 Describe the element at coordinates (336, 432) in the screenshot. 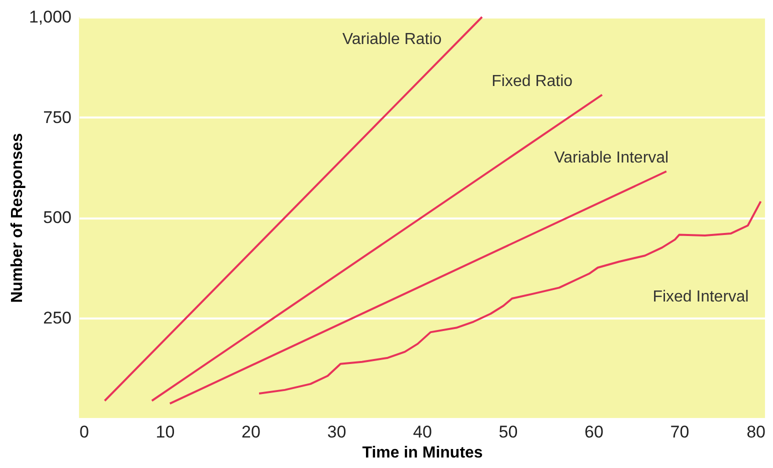

I see `x-tick-label: 30` at that location.